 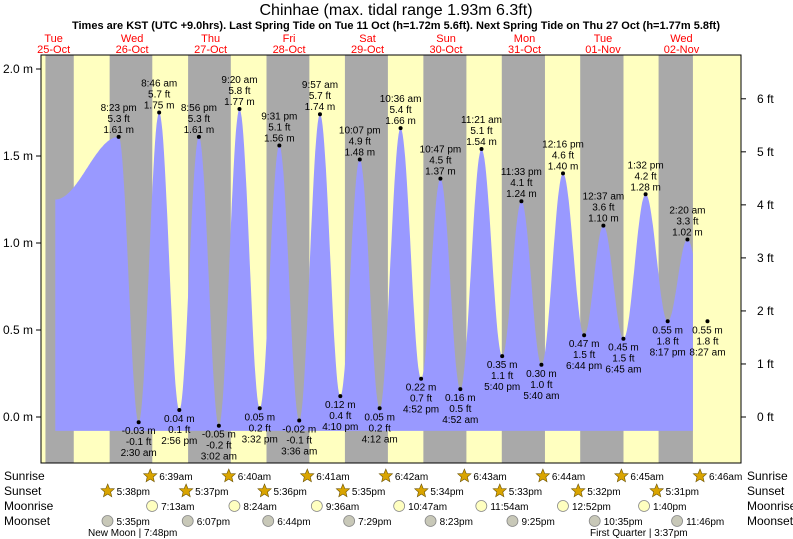 I want to click on moon-phase-new-moon: New Moon | 7:48pm, so click(x=132, y=533).